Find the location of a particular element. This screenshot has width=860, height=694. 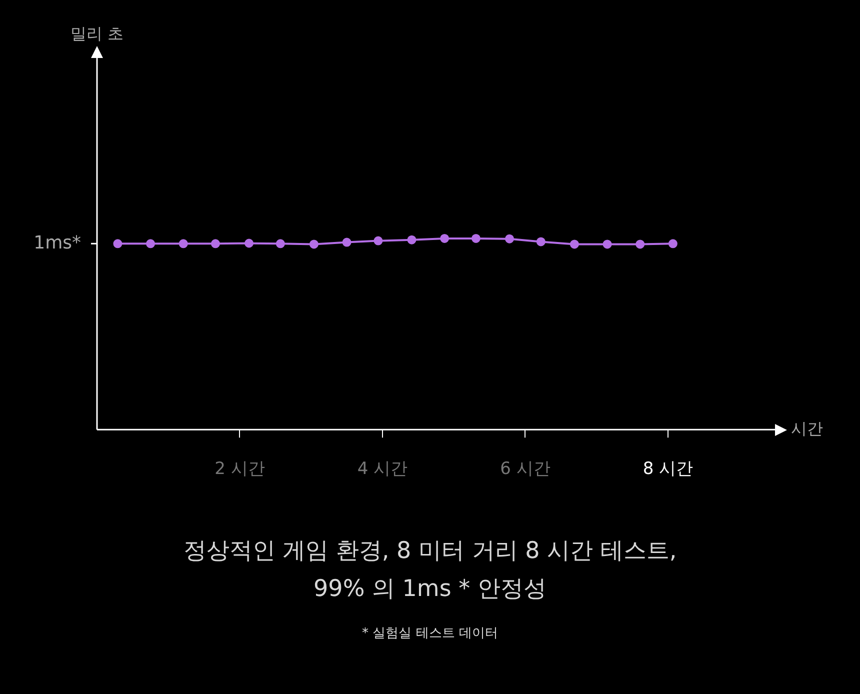

text: 정상적인 게임 환경, 8 미터 거리 8 시간 테스트, 99% 의 1ms * 안정성 is located at coordinates (430, 570).